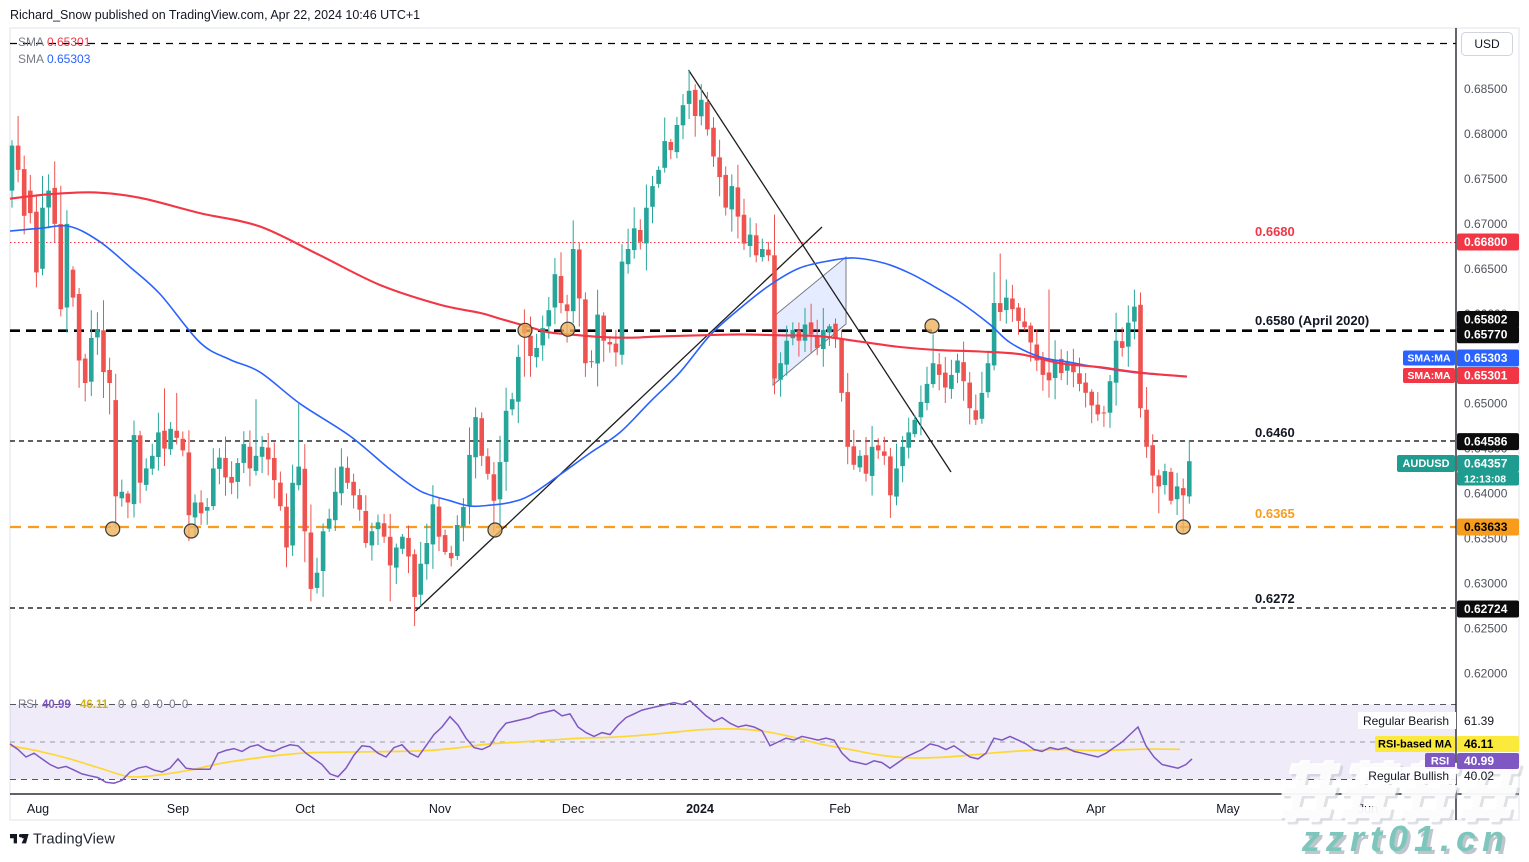  Describe the element at coordinates (1486, 628) in the screenshot. I see `svg-text: 0.62500` at that location.